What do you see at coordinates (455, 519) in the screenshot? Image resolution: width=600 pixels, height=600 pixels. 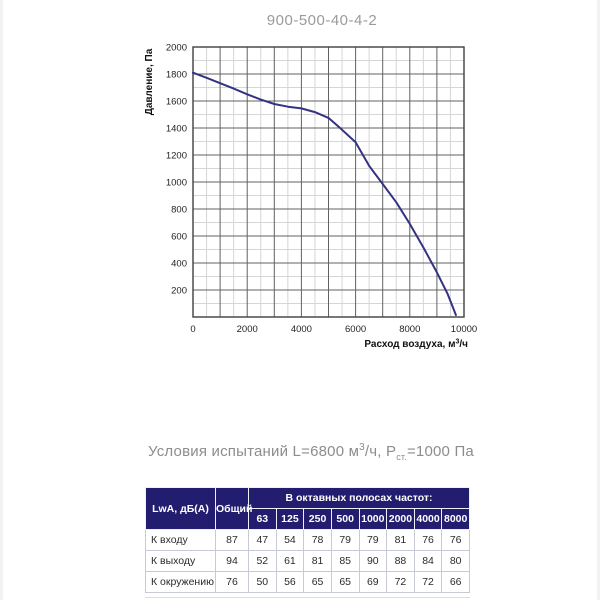 I see `freq-header-8000: 8000` at bounding box center [455, 519].